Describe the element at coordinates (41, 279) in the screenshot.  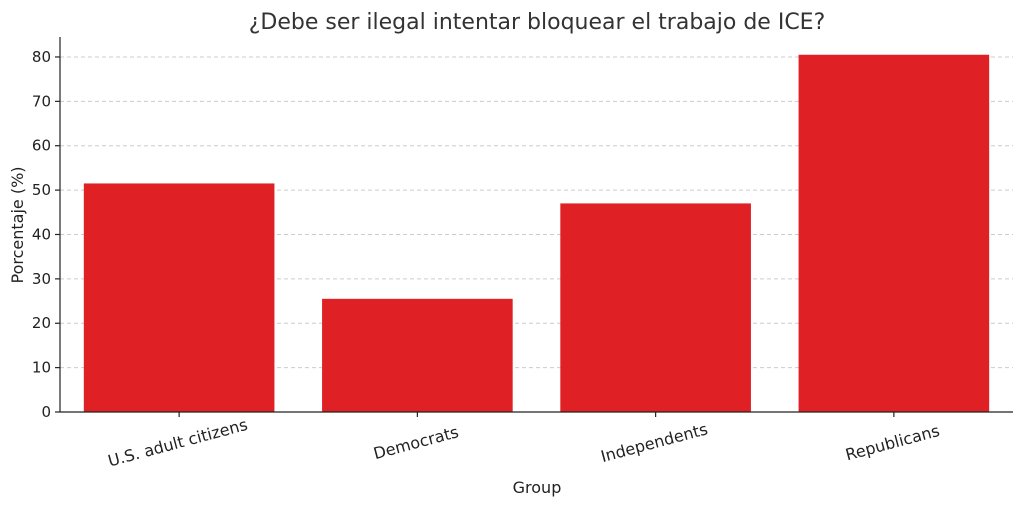
I see `y-tick-label: 30` at that location.